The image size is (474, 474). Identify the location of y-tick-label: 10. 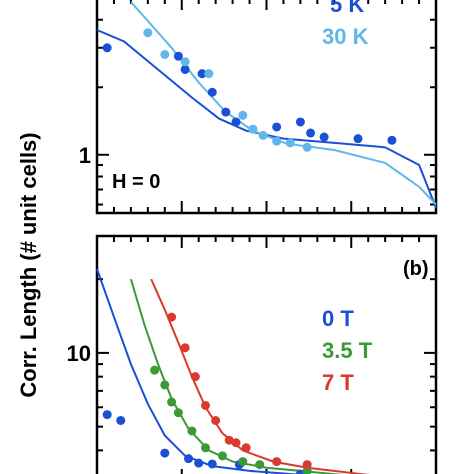
(79, 353).